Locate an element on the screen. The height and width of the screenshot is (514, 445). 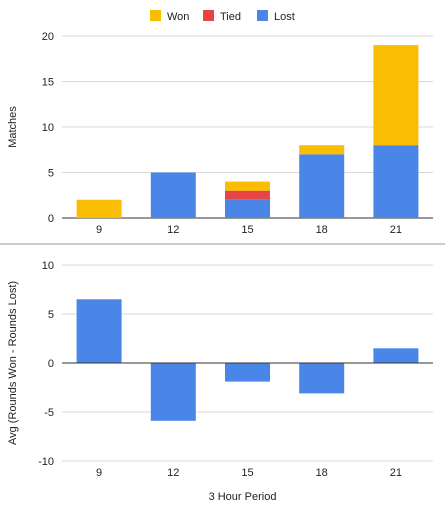
bottom-chart-y-tick-label: -10 is located at coordinates (46, 462).